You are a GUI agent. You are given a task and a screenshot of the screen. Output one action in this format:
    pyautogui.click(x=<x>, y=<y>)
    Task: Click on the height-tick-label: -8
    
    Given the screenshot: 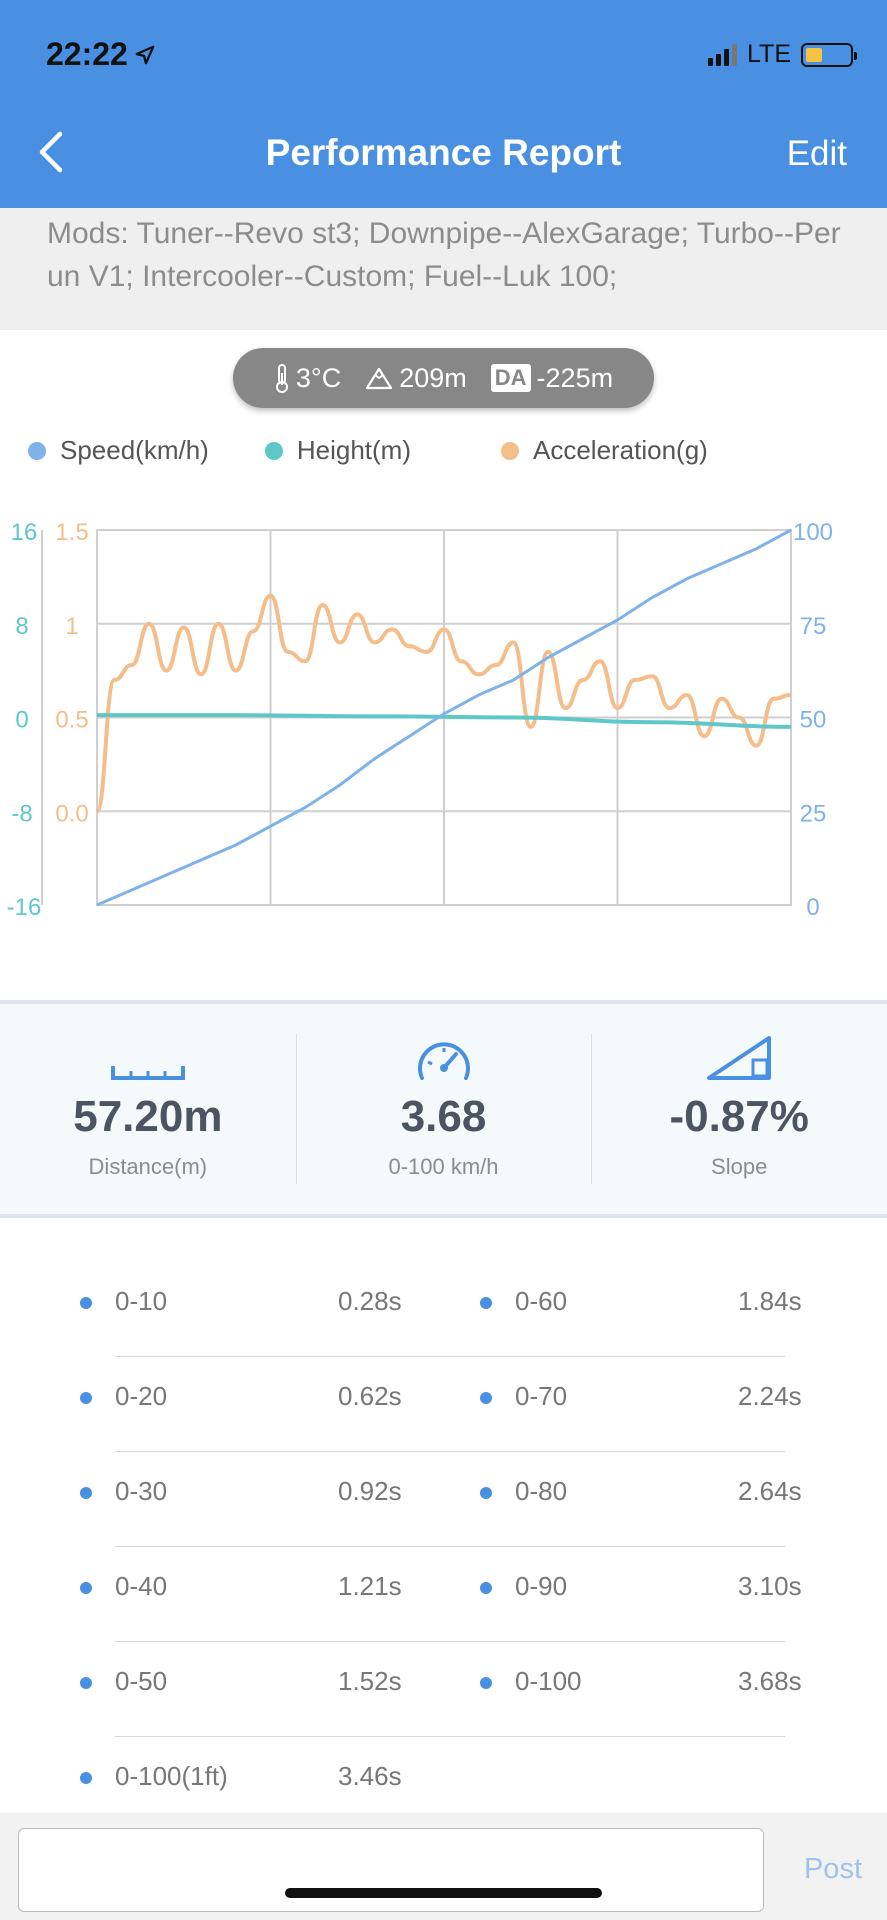 What is the action you would take?
    pyautogui.click(x=21, y=813)
    